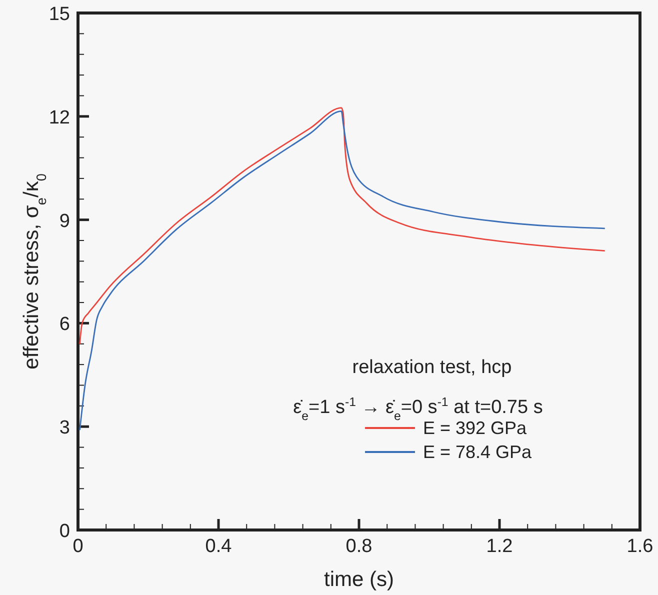 The width and height of the screenshot is (658, 595). What do you see at coordinates (359, 579) in the screenshot?
I see `x-axis-title: time (s)` at bounding box center [359, 579].